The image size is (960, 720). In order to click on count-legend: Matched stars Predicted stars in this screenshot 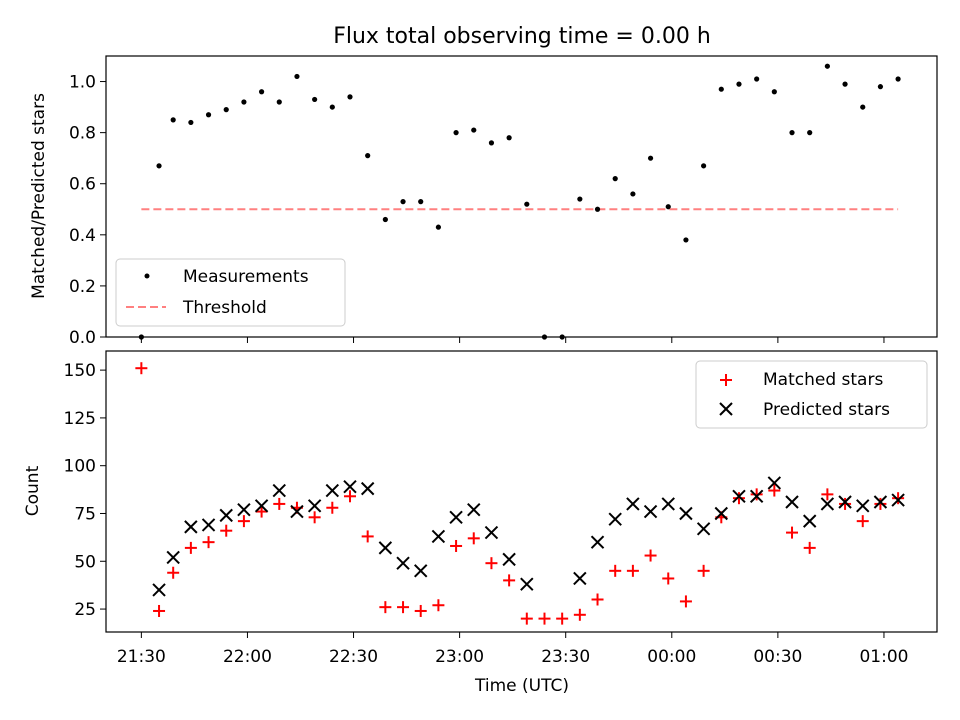, I will do `click(811, 394)`.